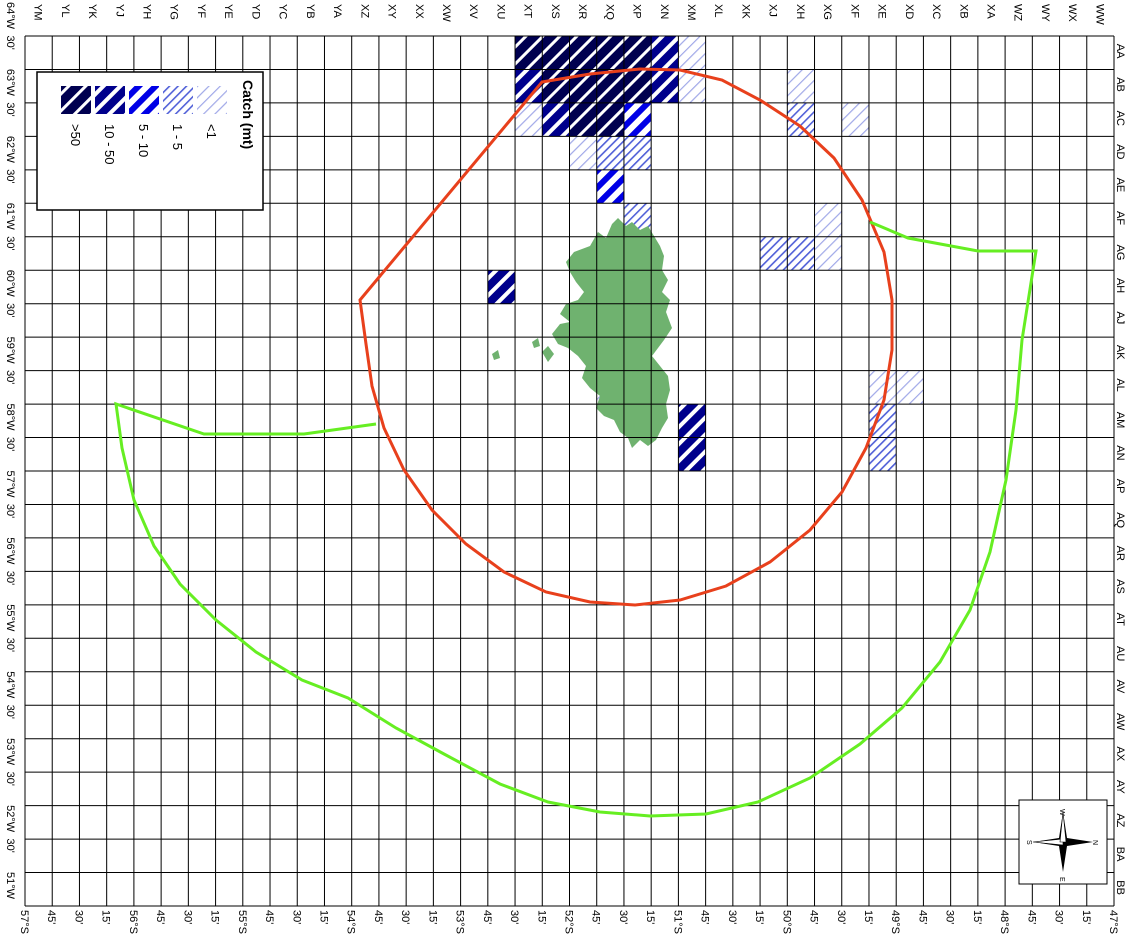  Describe the element at coordinates (75, 135) in the screenshot. I see `legend-label-gt50: >50` at that location.